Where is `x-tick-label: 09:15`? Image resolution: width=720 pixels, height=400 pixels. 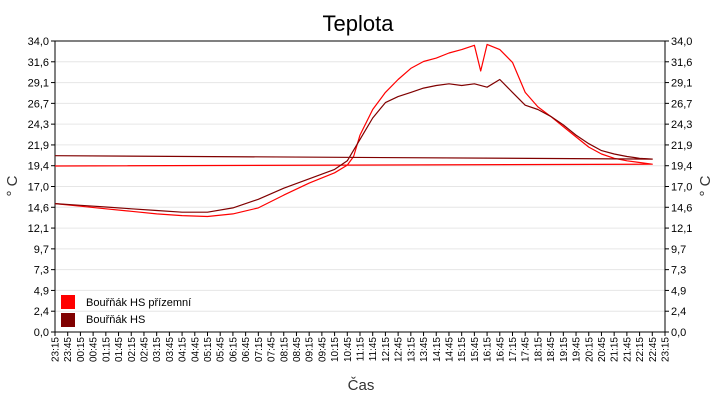
x-tick-label: 09:15 is located at coordinates (310, 349).